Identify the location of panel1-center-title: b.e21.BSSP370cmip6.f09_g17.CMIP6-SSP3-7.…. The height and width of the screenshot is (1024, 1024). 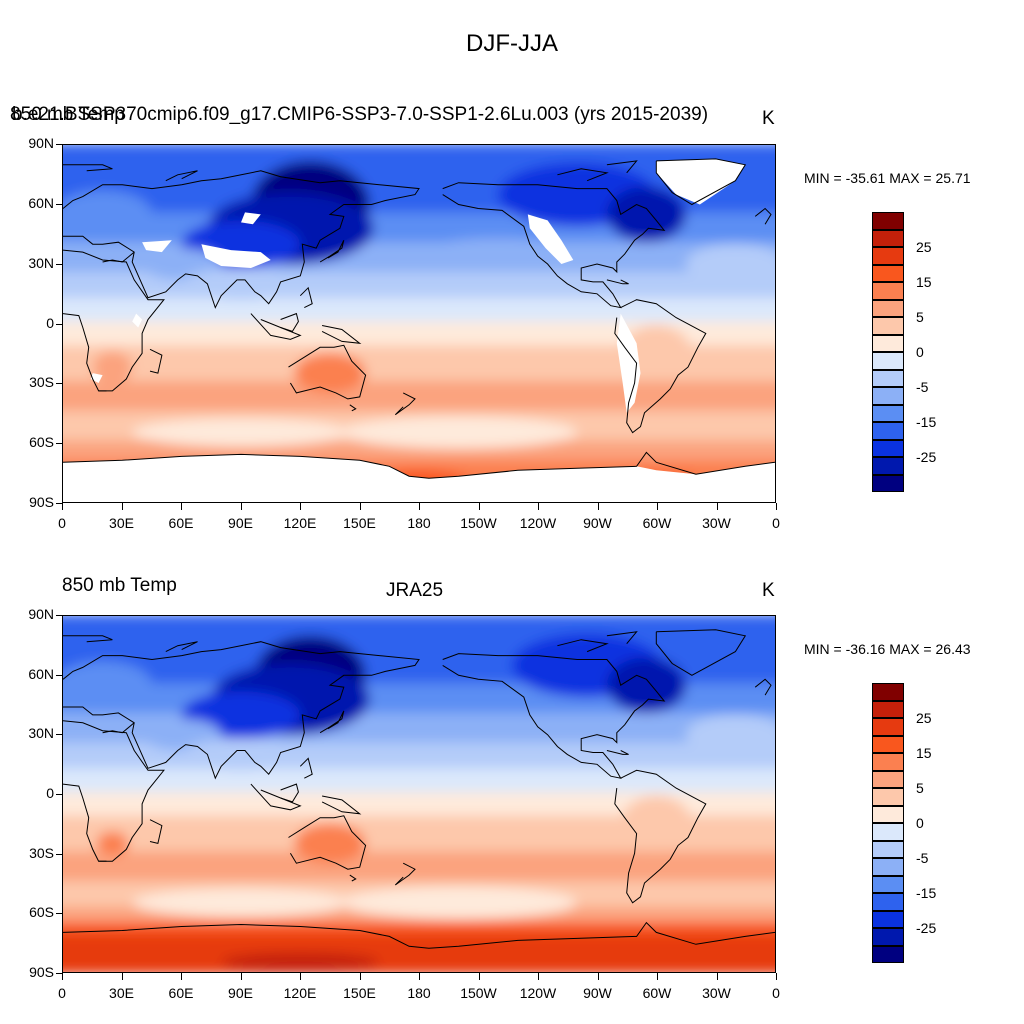
(360, 114).